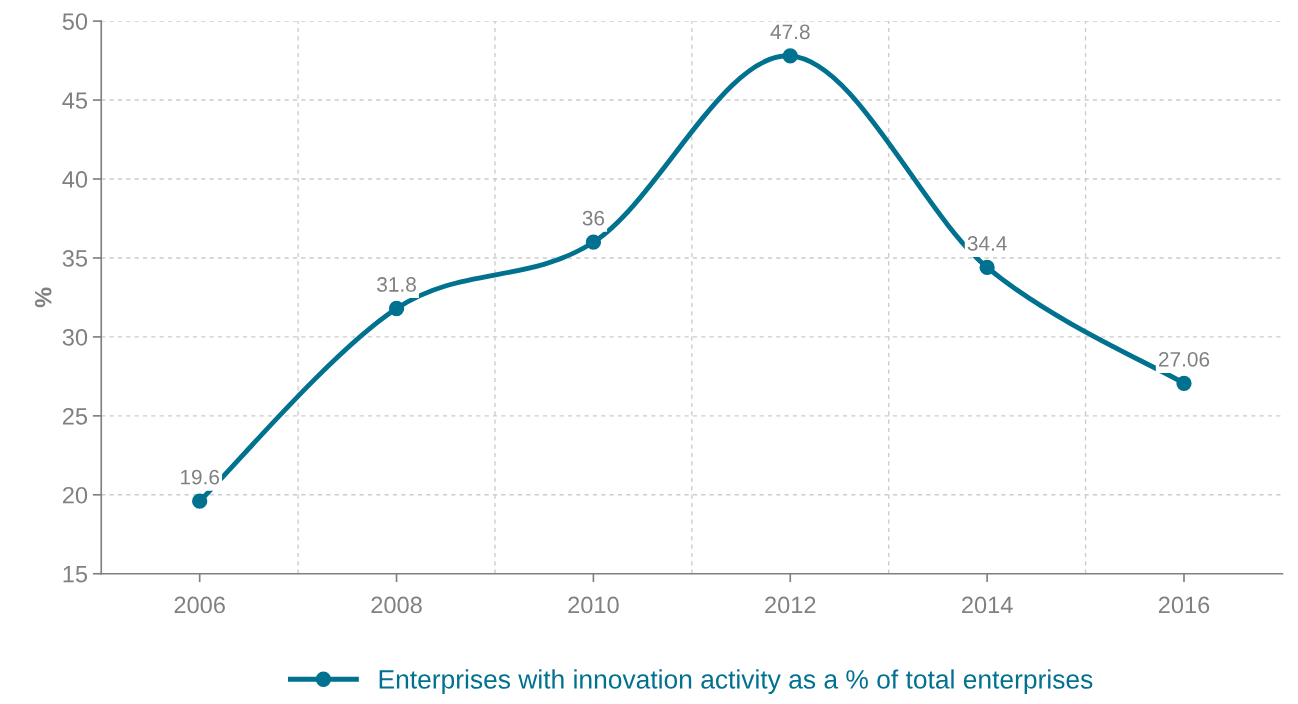 Image resolution: width=1298 pixels, height=704 pixels. What do you see at coordinates (790, 605) in the screenshot?
I see `x-tick-label: 2012` at bounding box center [790, 605].